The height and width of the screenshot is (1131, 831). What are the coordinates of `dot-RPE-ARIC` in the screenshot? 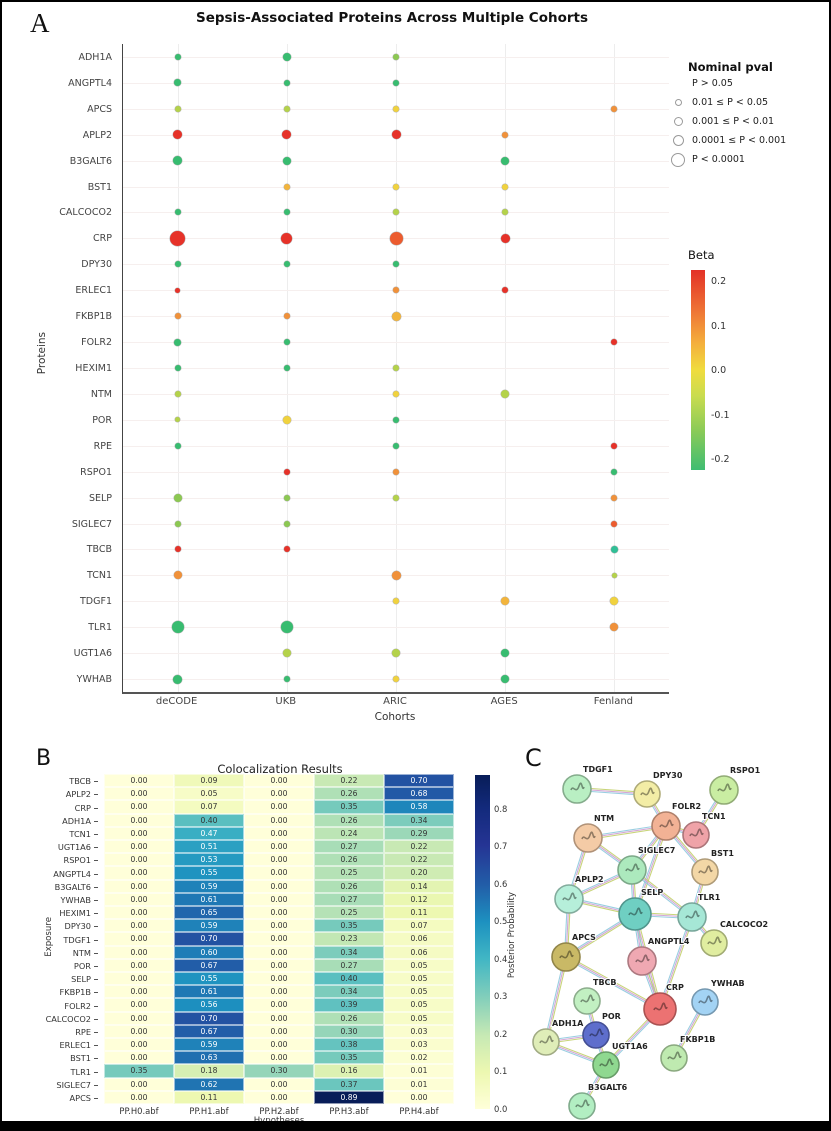 It's located at (396, 445).